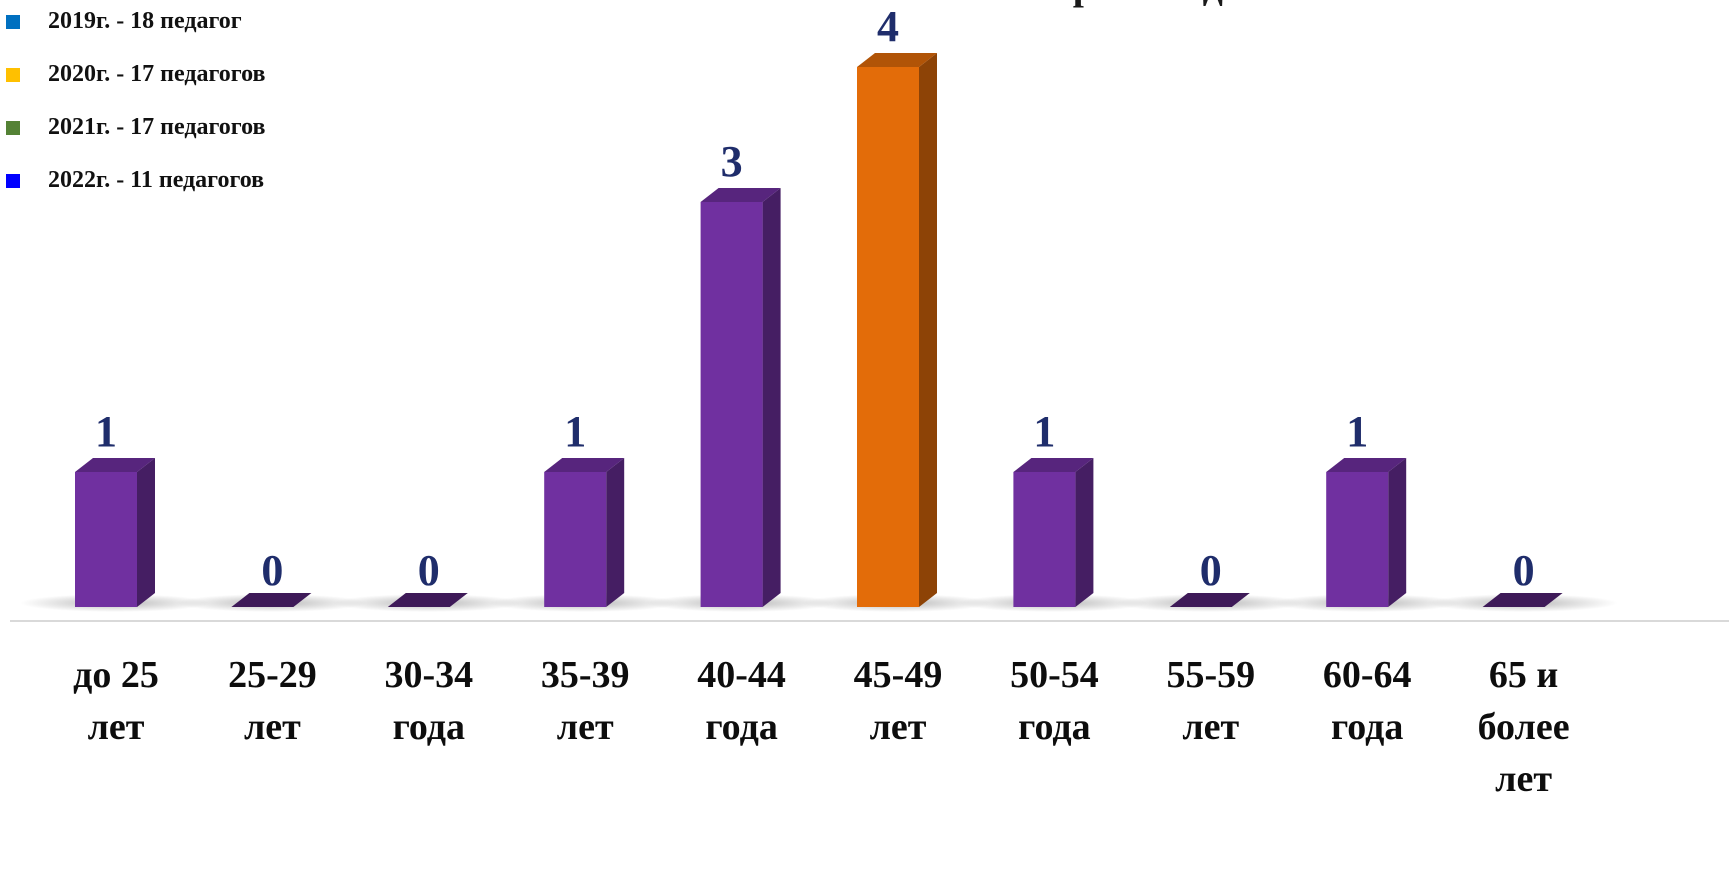 Image resolution: width=1729 pixels, height=870 pixels. Describe the element at coordinates (1523, 675) in the screenshot. I see `x-tick-label: 65 и` at that location.